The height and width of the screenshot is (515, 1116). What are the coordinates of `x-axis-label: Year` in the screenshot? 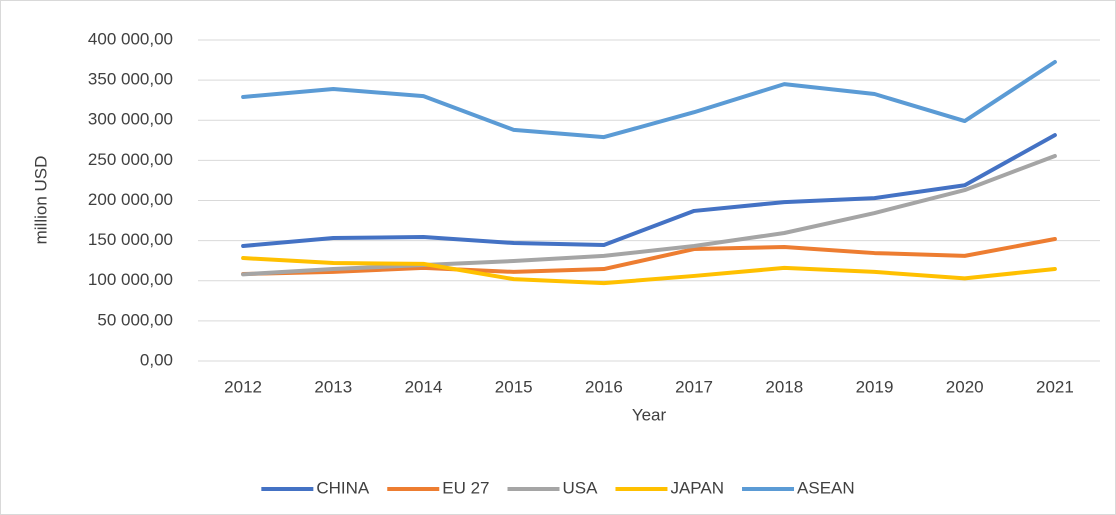 It's located at (649, 414).